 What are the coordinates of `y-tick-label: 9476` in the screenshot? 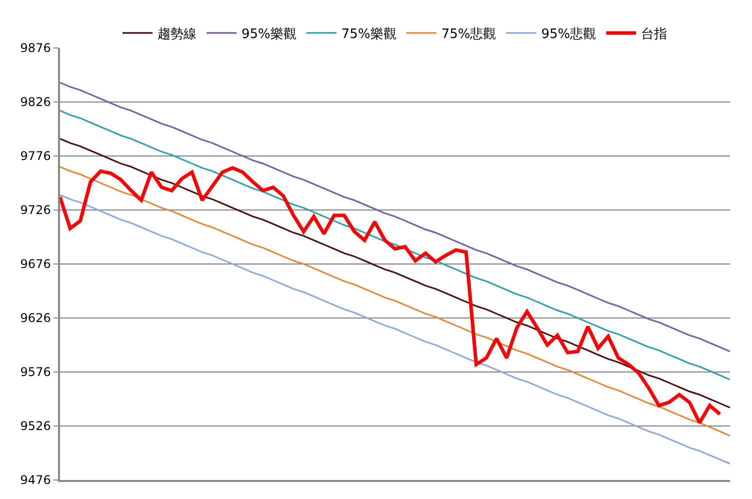 It's located at (35, 480).